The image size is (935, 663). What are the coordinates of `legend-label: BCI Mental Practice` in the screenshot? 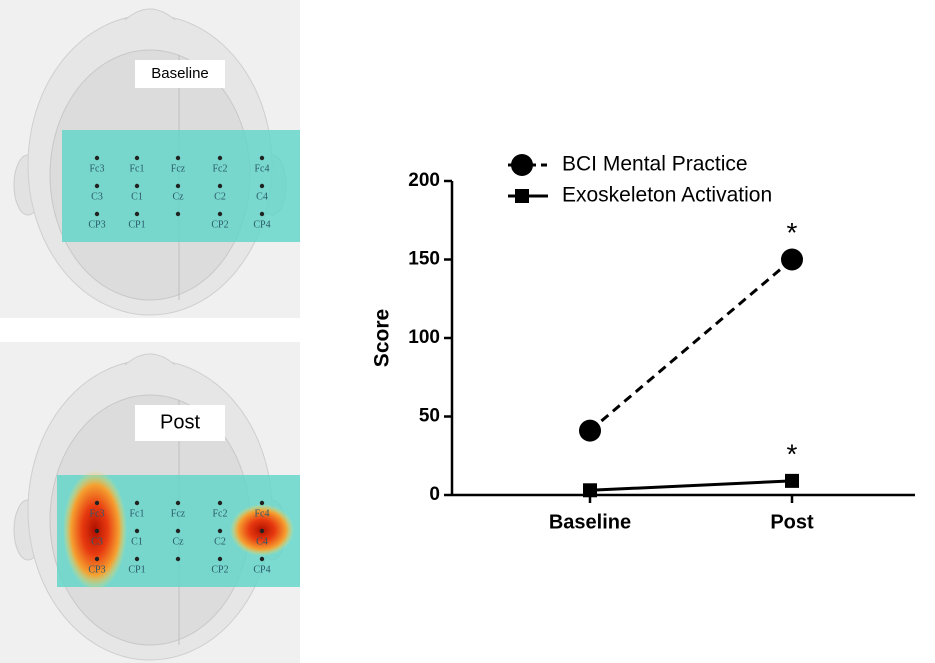 It's located at (655, 164).